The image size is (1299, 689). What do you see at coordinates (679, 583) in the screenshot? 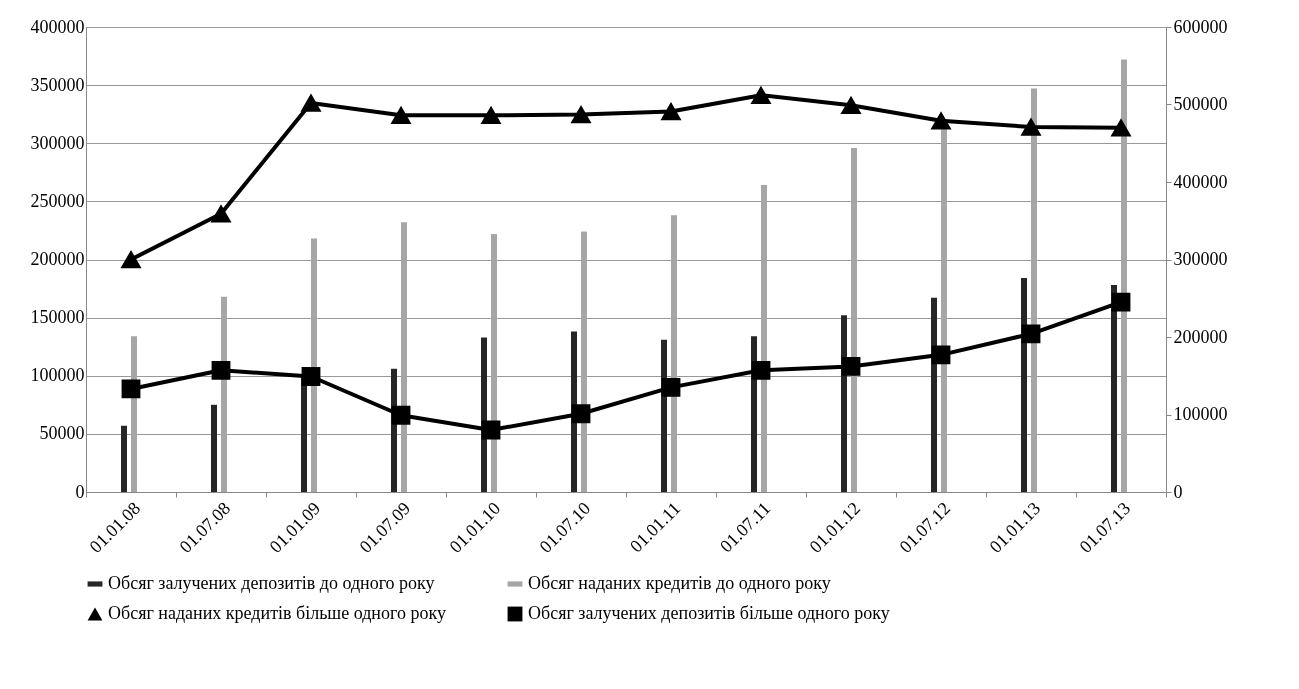
I see `legend-label: Обсяг наданих кредитів до одного року` at bounding box center [679, 583].